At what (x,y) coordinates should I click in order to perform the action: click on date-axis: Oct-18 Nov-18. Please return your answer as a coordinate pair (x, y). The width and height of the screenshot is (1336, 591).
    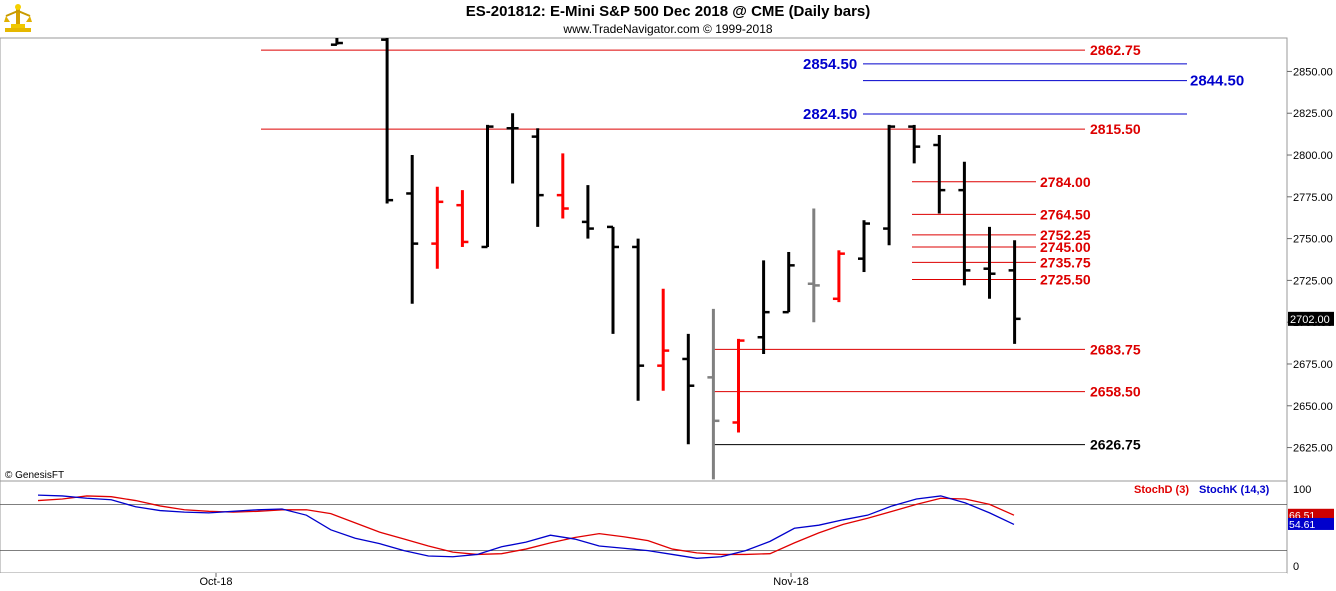
    Looking at the image, I should click on (504, 580).